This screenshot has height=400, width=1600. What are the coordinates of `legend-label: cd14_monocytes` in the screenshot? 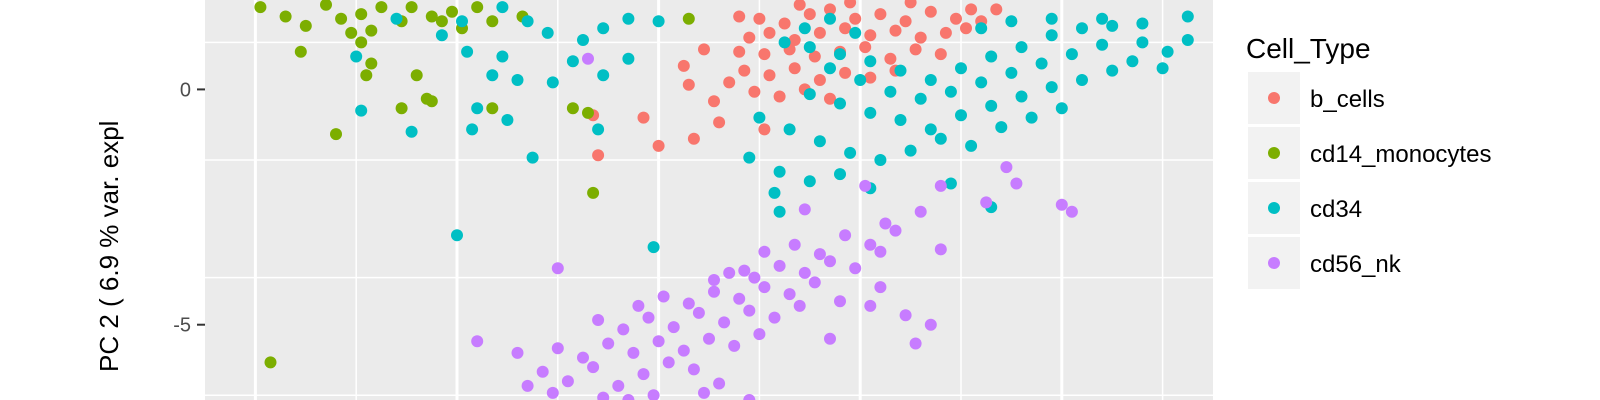 It's located at (1400, 154).